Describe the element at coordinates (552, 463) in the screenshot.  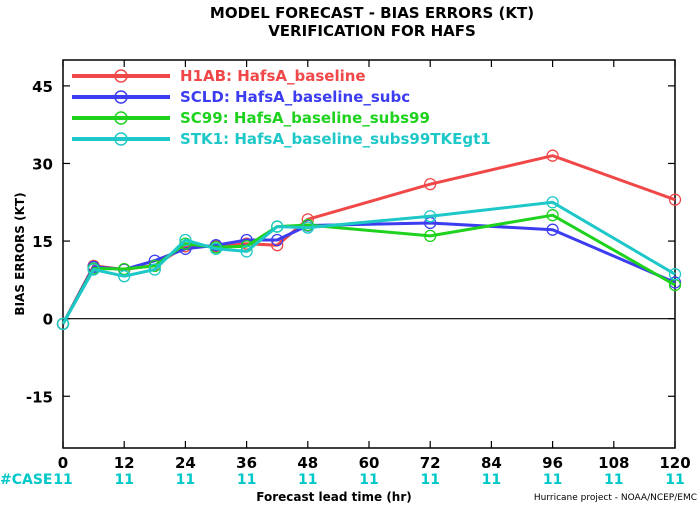
I see `x-tick-label: 96` at that location.